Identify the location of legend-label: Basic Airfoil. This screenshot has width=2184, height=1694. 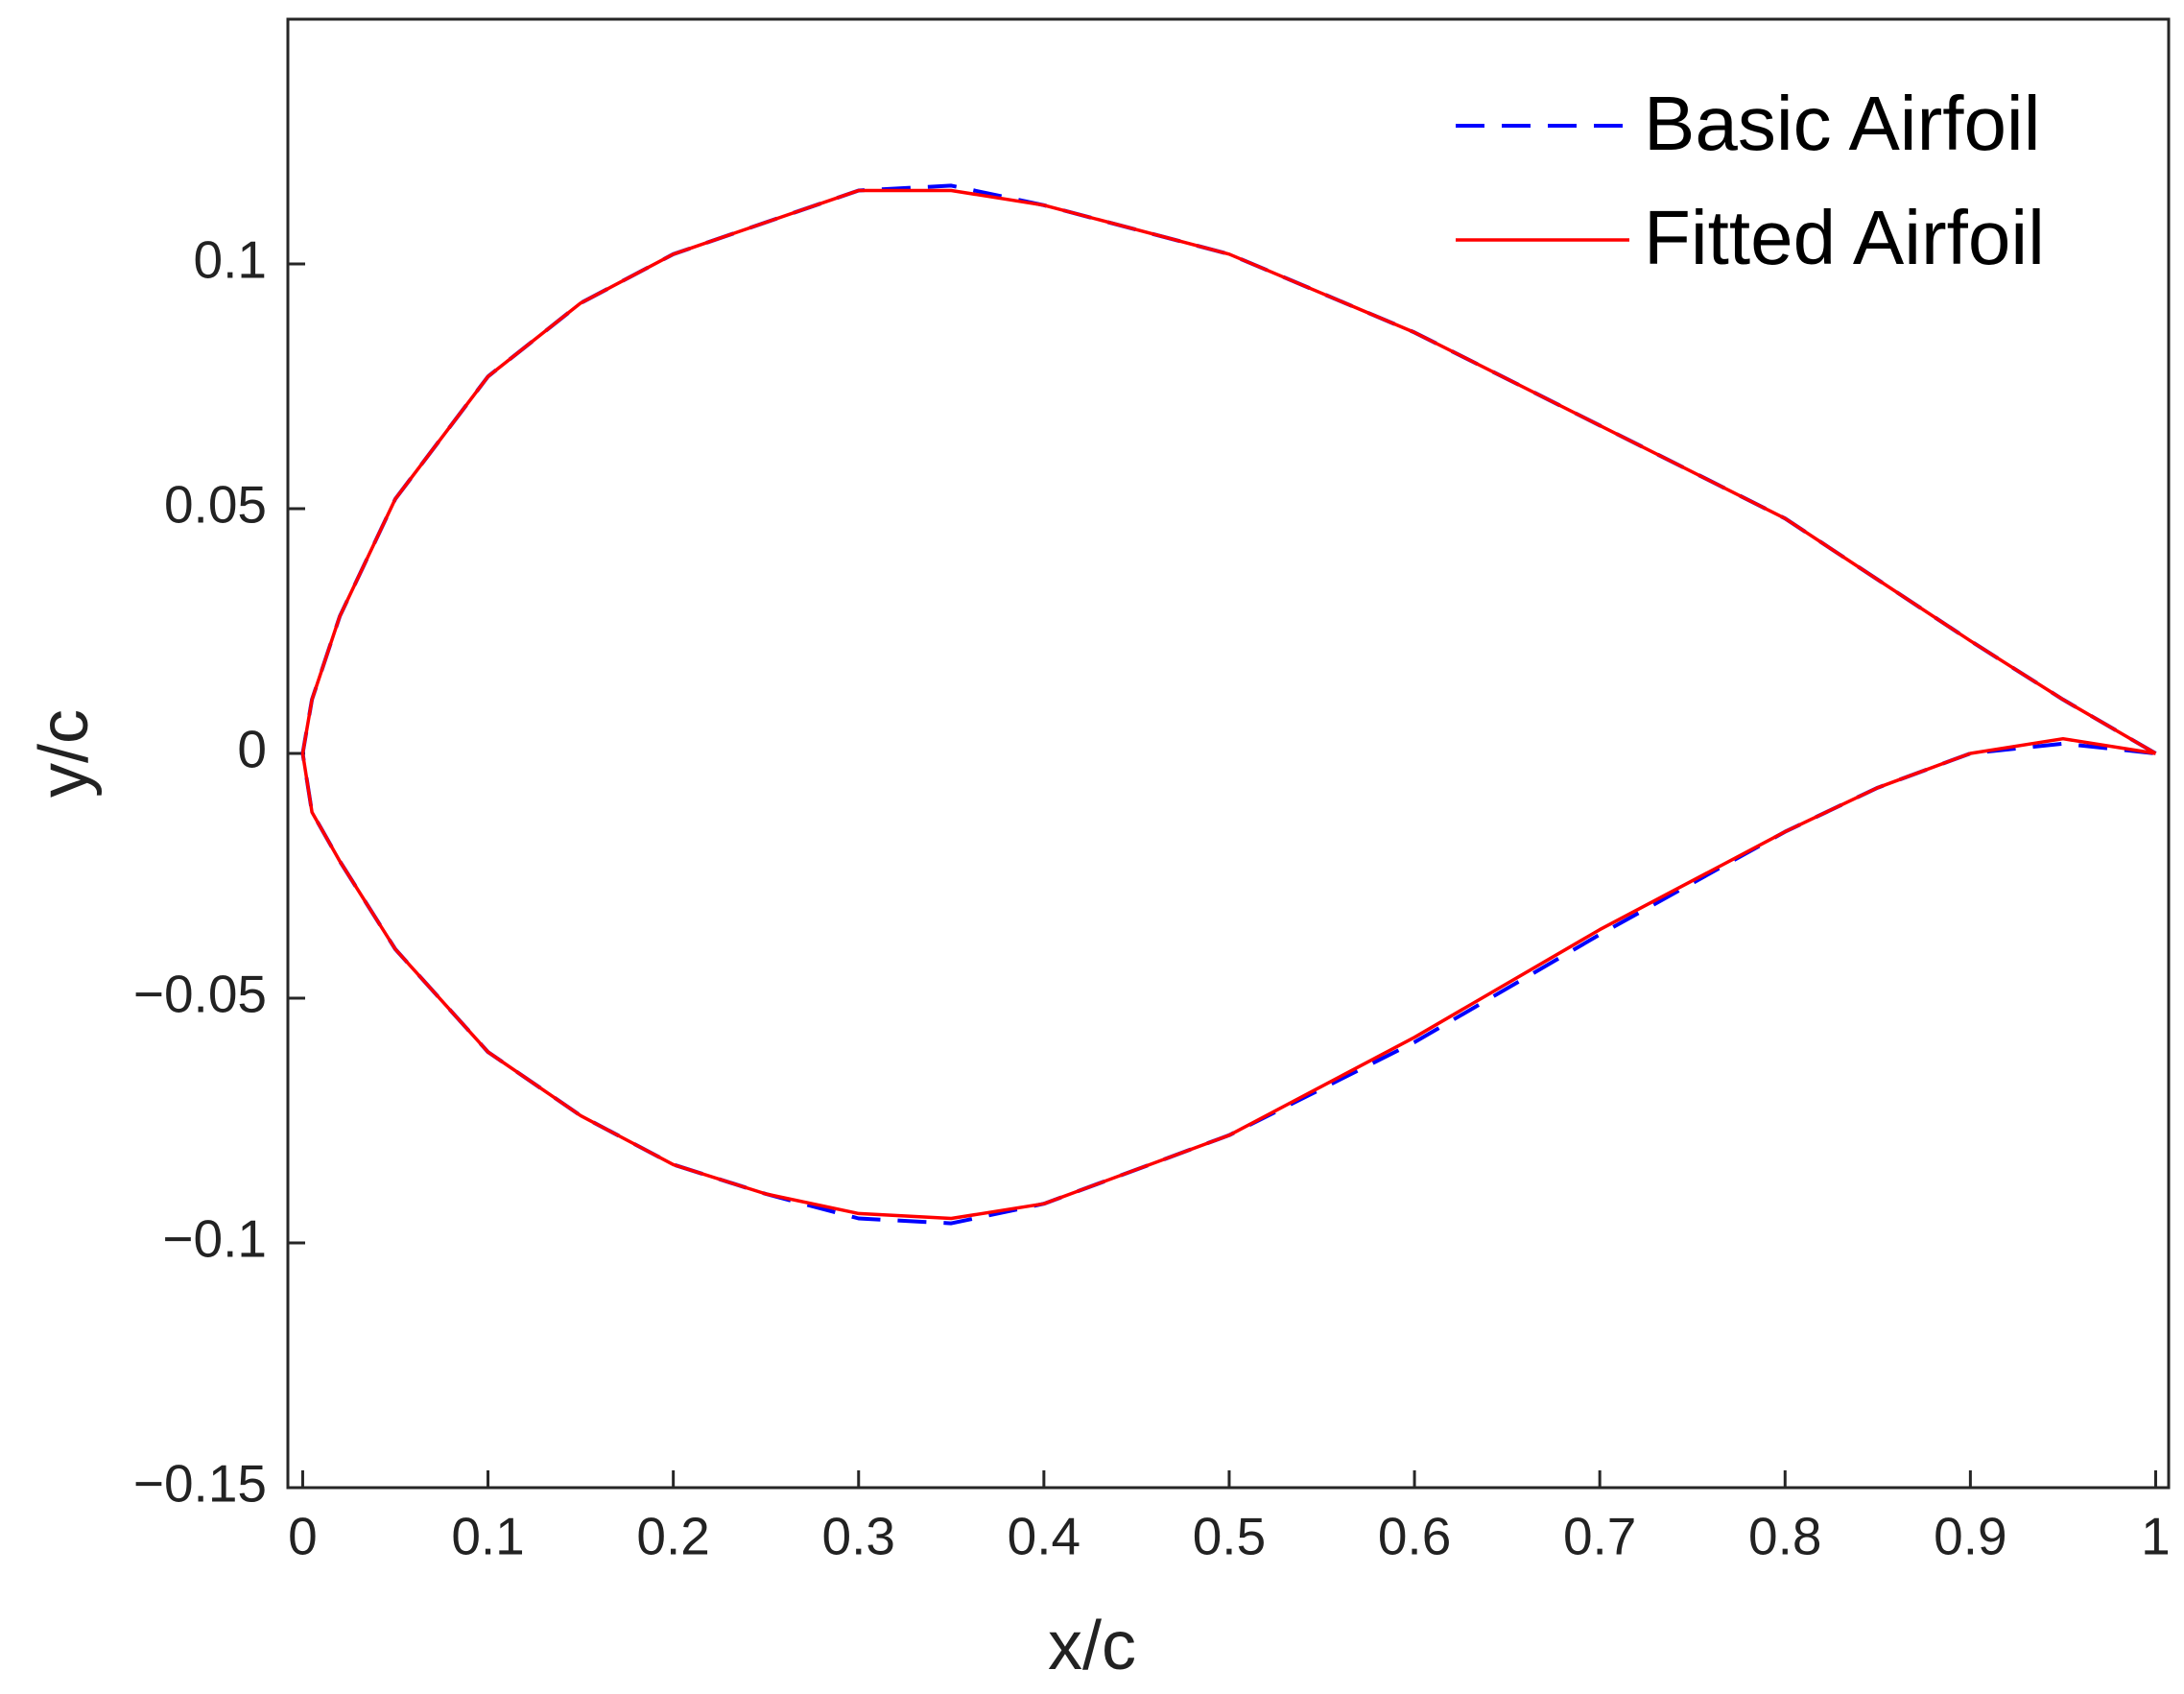
(1842, 123).